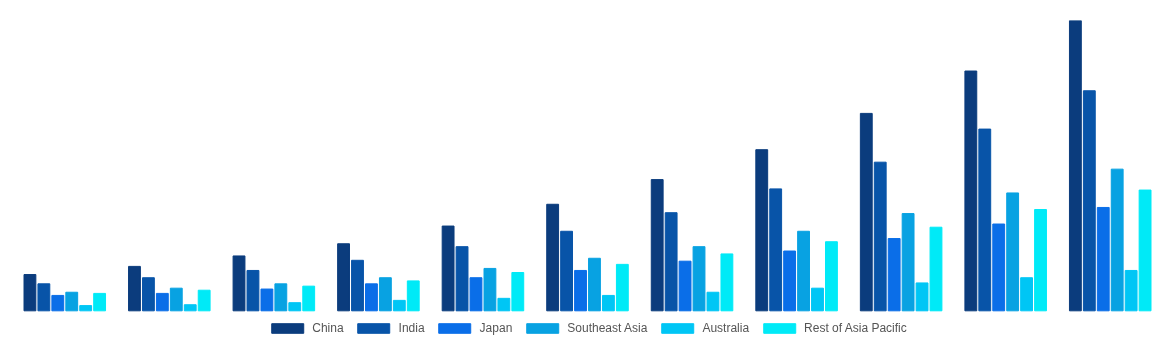  What do you see at coordinates (496, 328) in the screenshot?
I see `legend-label: Japan` at bounding box center [496, 328].